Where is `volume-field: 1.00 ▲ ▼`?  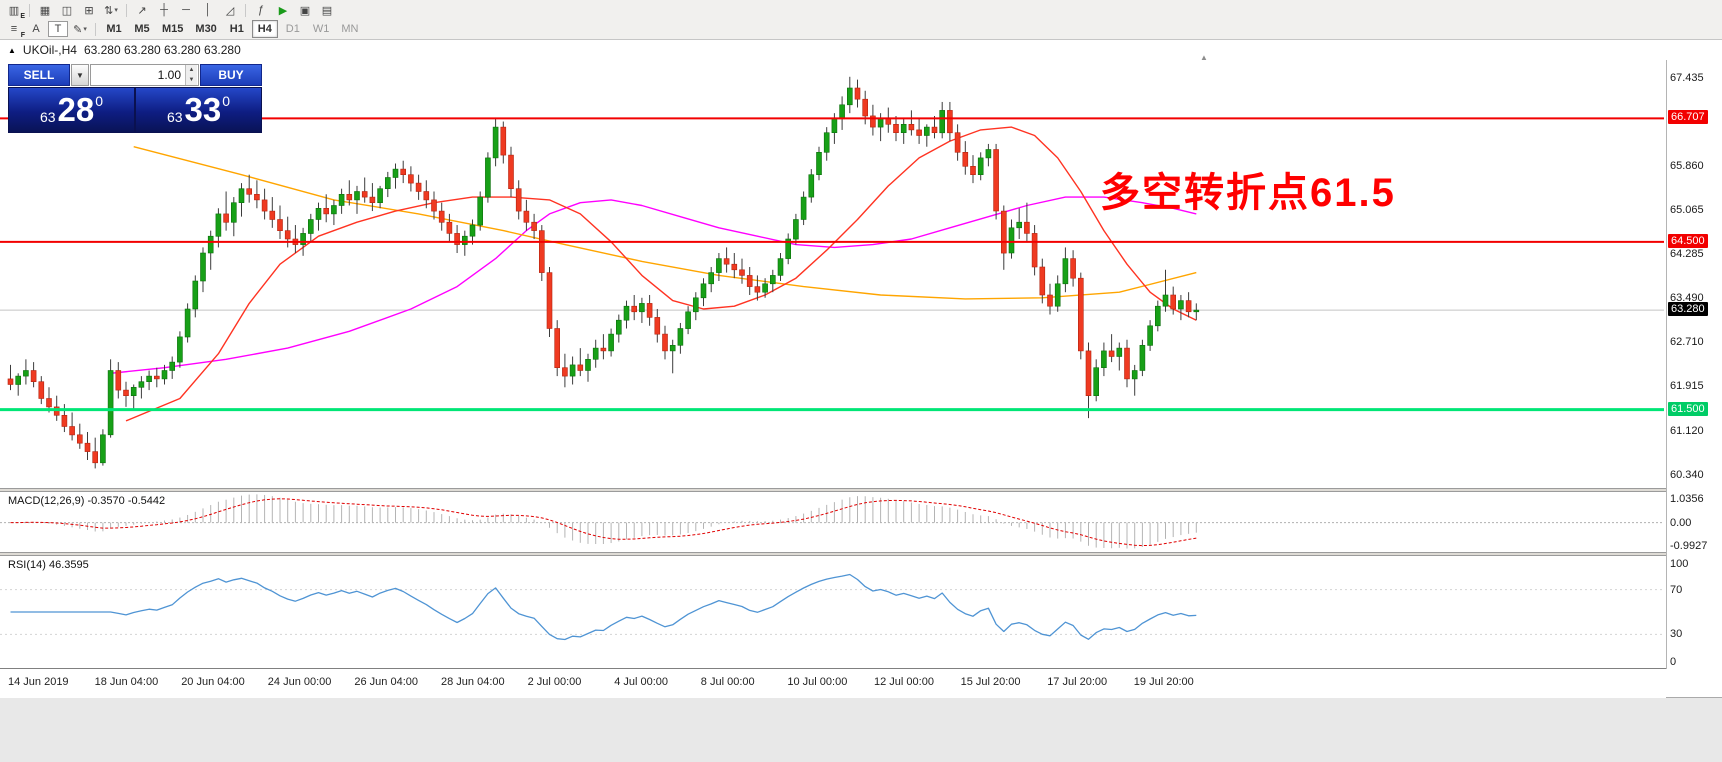
volume-field: 1.00 ▲ ▼ is located at coordinates (144, 75).